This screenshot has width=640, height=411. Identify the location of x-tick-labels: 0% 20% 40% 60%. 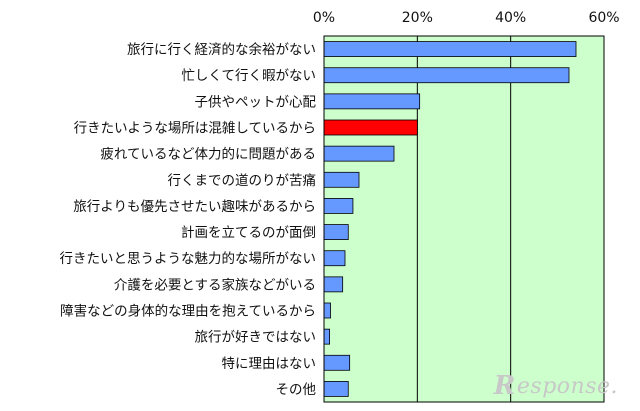
(466, 18).